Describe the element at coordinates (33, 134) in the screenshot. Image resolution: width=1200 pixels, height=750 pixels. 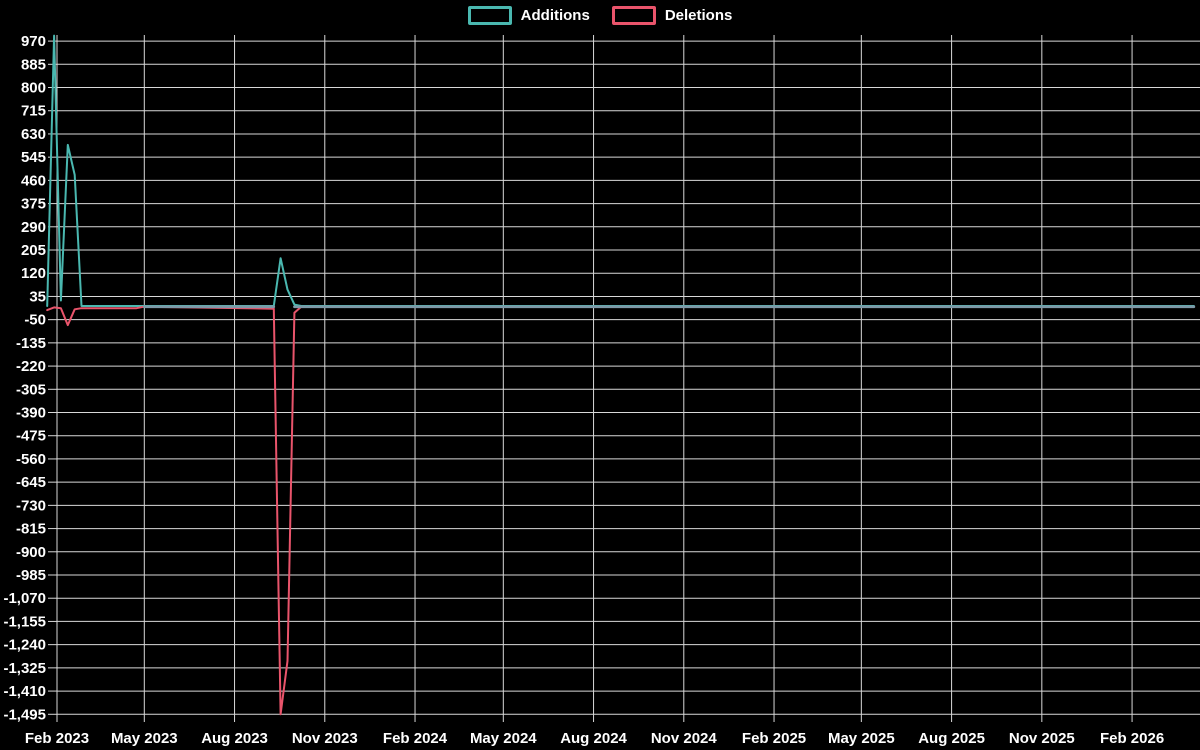
I see `y-tick-label: 630` at that location.